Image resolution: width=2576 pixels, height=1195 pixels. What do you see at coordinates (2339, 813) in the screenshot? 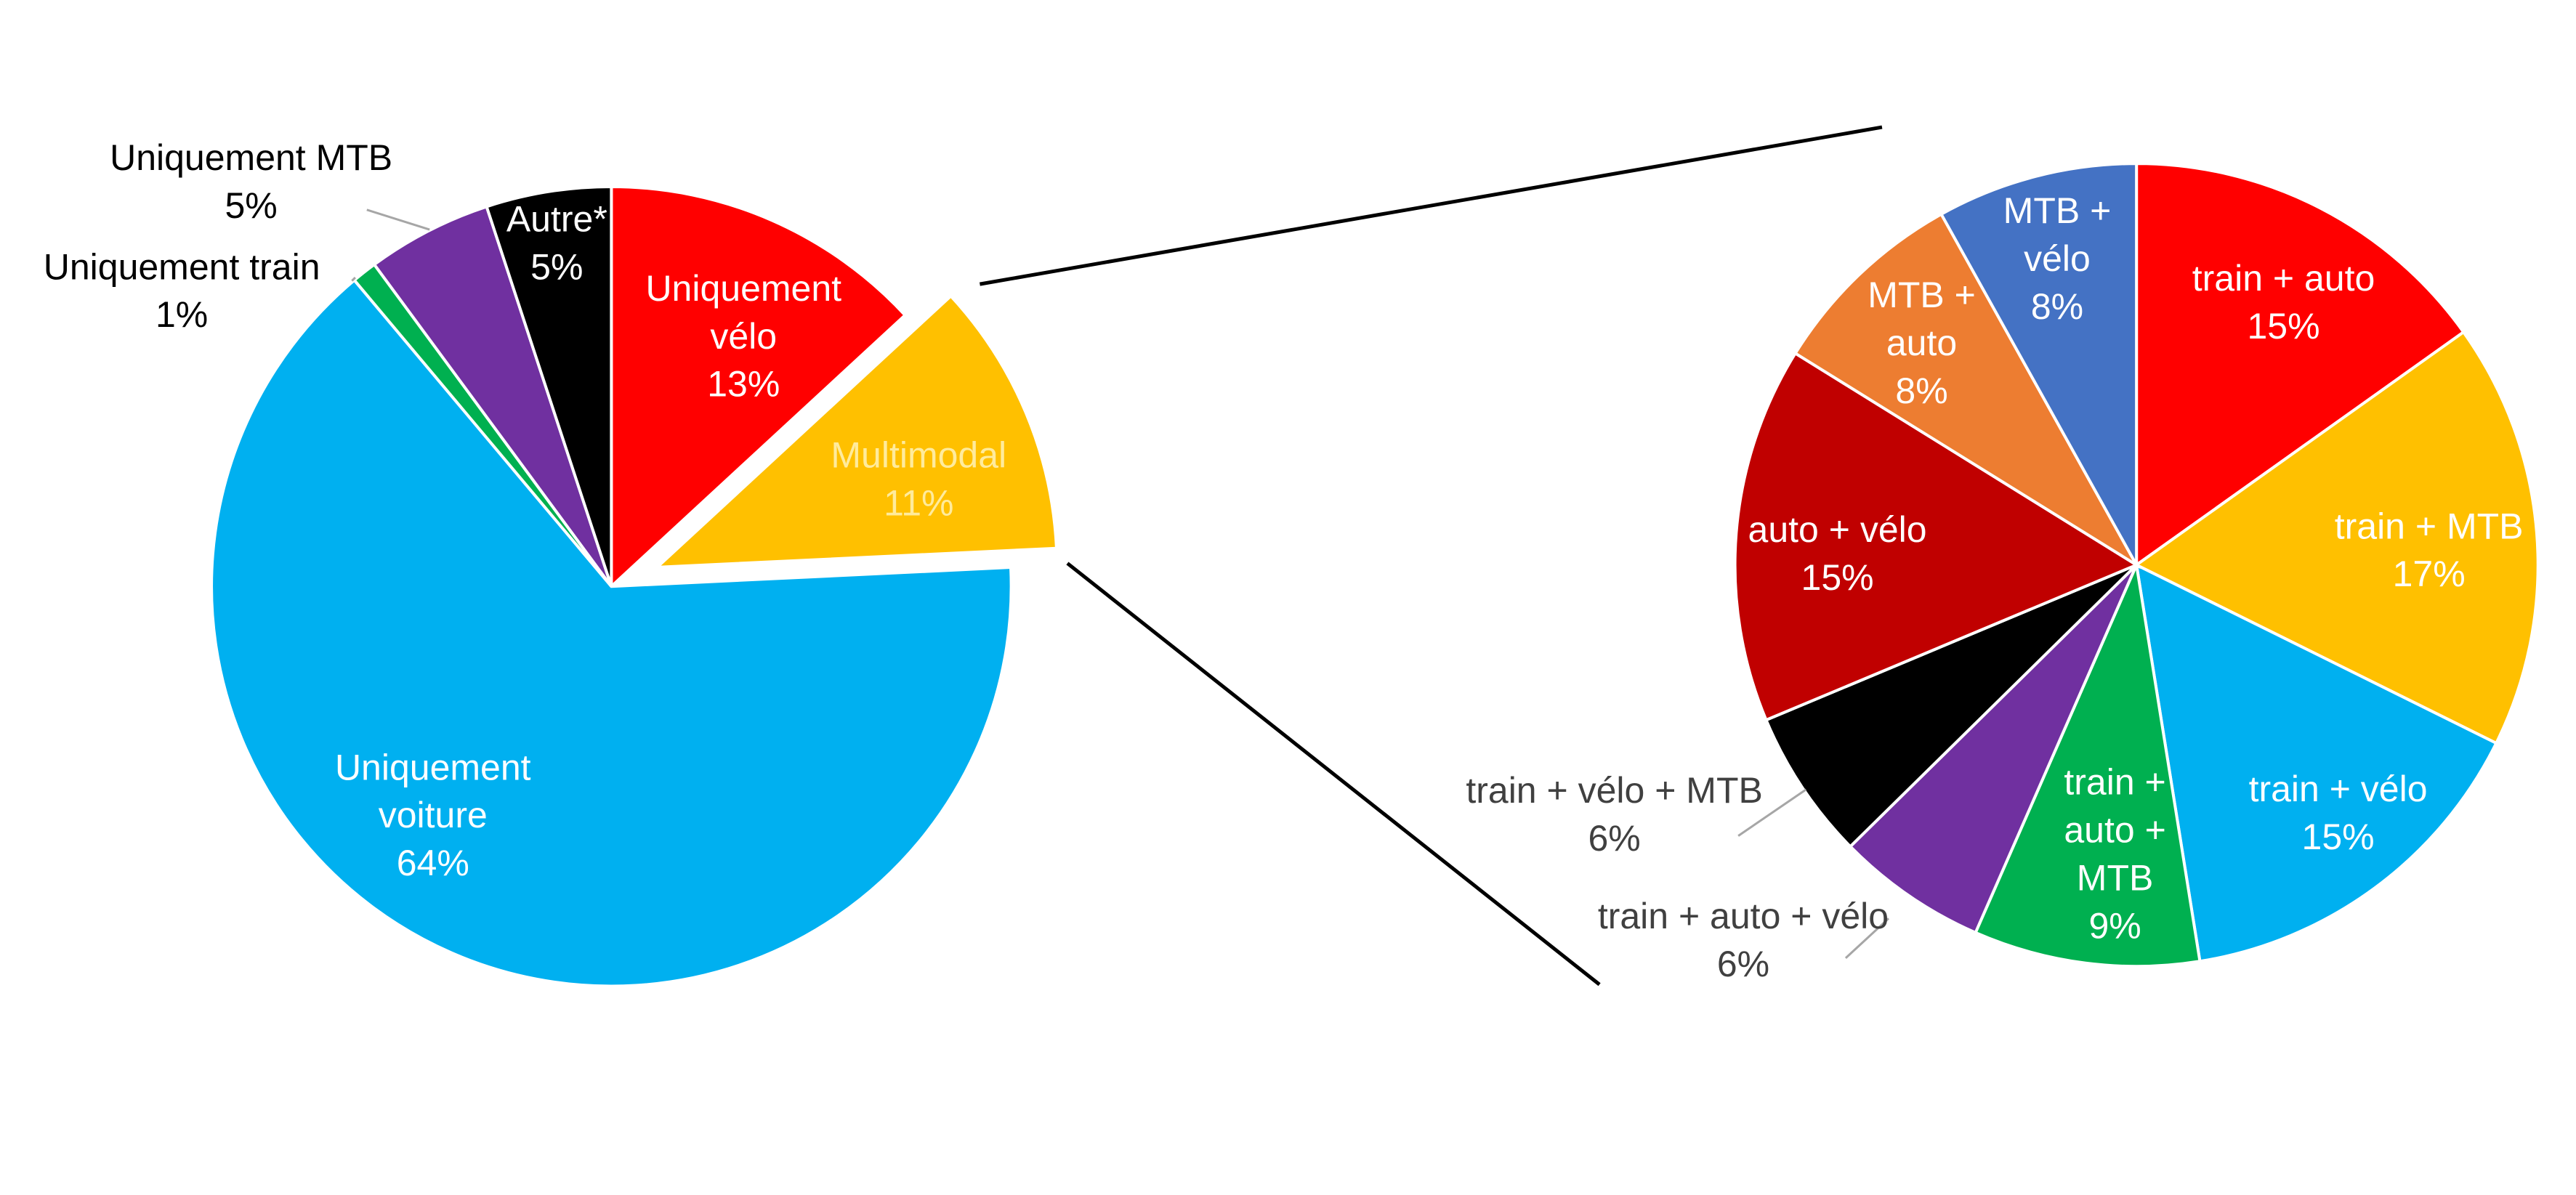
I see `label-train-velo: train + vélo 15%` at bounding box center [2339, 813].